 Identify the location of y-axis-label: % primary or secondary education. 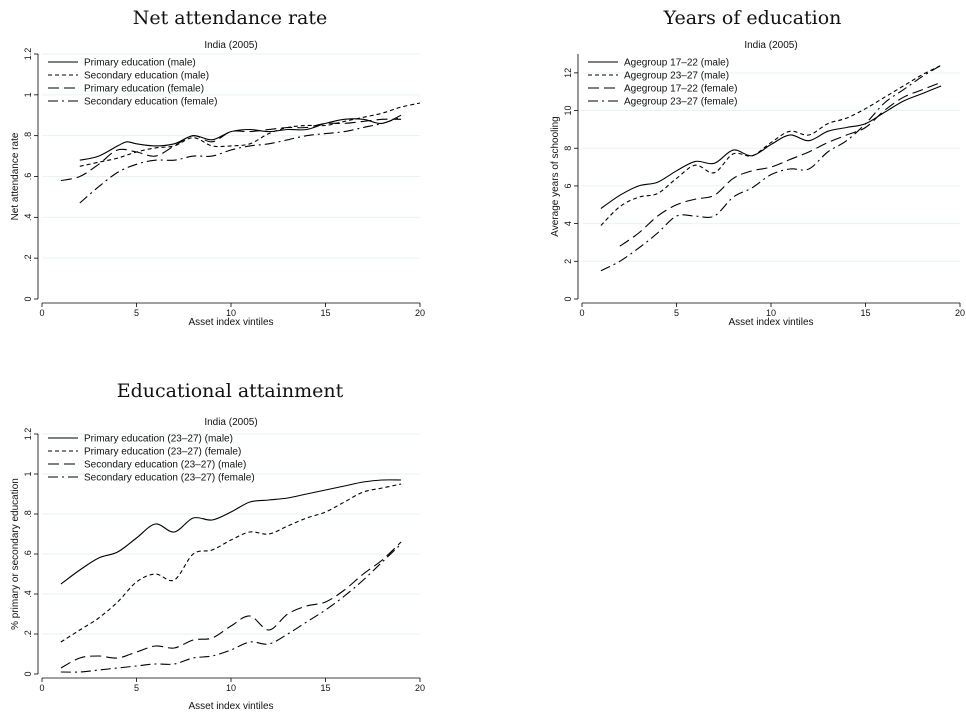
(15, 554).